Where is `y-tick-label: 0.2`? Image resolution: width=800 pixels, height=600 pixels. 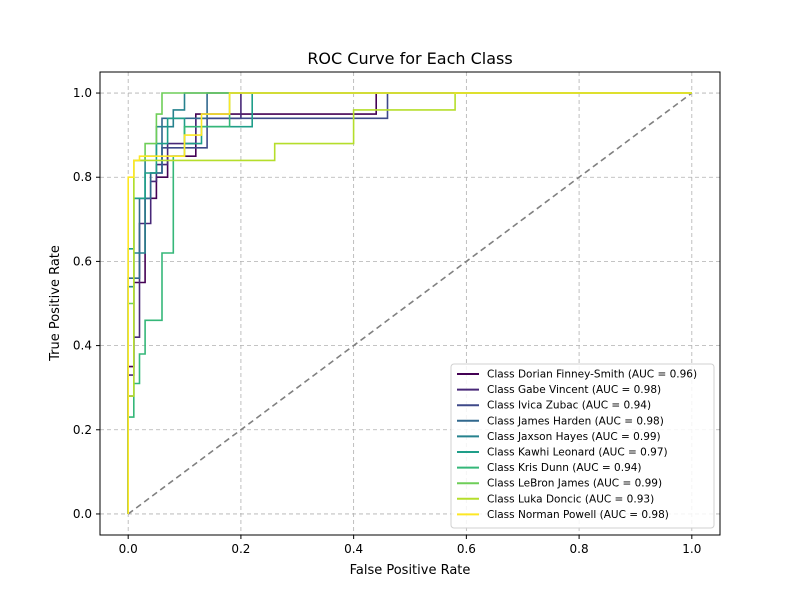 y-tick-label: 0.2 is located at coordinates (82, 430).